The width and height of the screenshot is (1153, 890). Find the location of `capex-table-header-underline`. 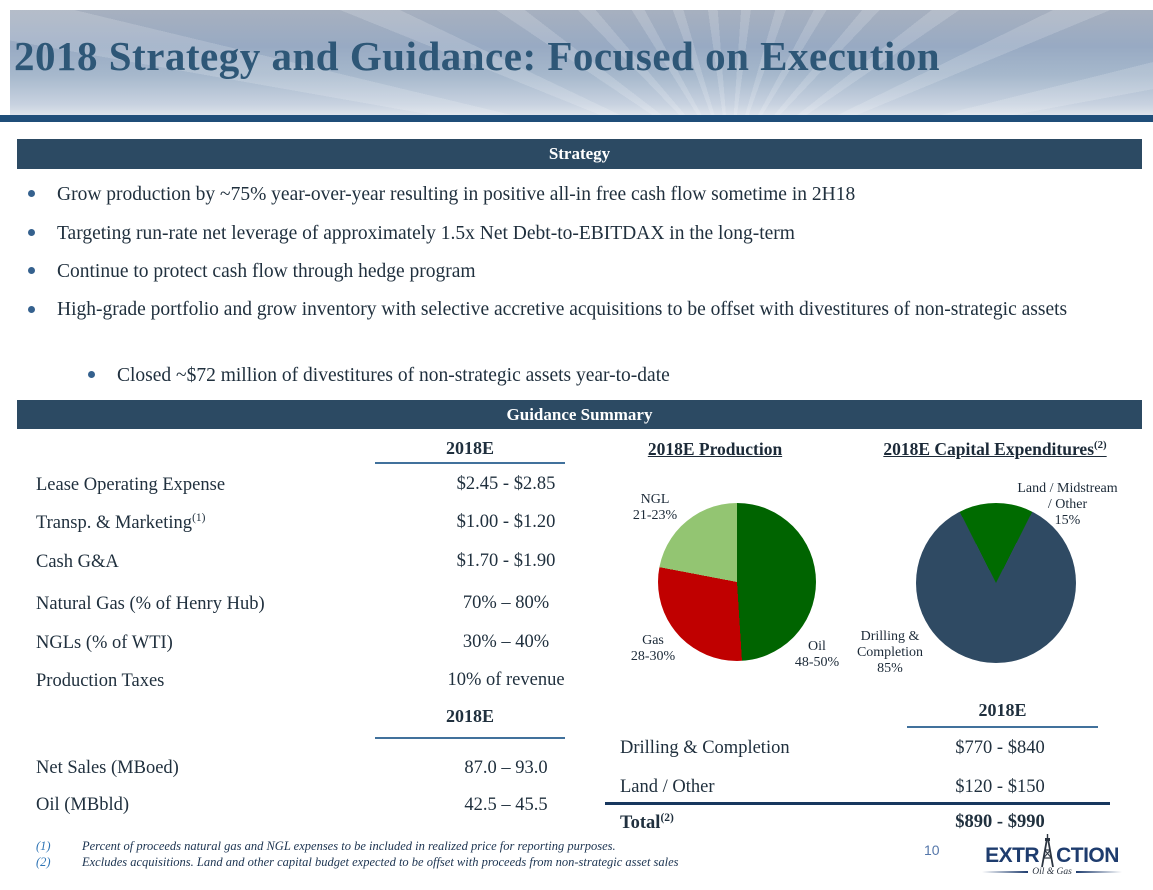

capex-table-header-underline is located at coordinates (1002, 727).